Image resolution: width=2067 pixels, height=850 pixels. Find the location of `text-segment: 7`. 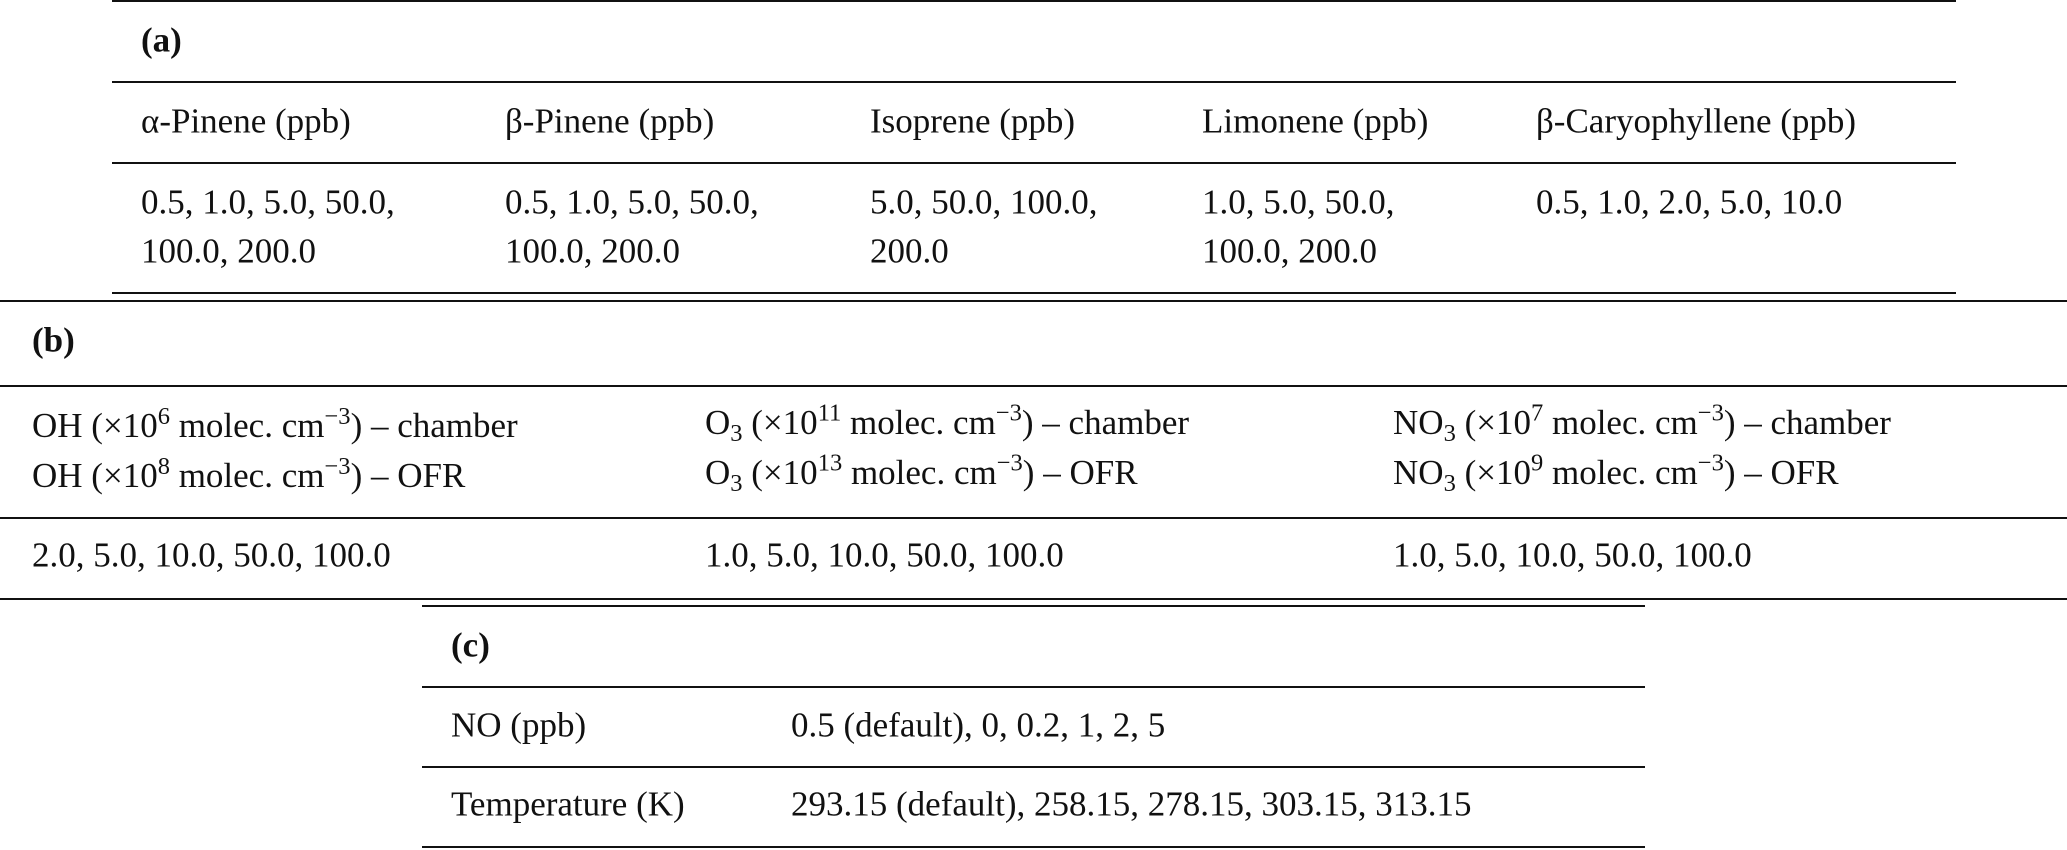

text-segment: 7 is located at coordinates (1537, 413).